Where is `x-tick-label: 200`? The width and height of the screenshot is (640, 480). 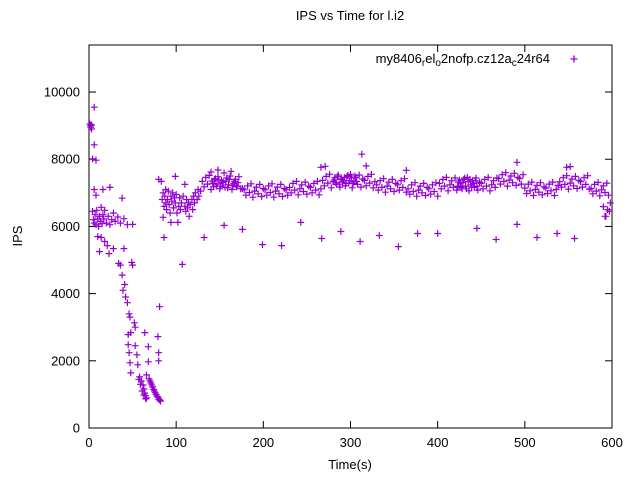
x-tick-label: 200 is located at coordinates (263, 442).